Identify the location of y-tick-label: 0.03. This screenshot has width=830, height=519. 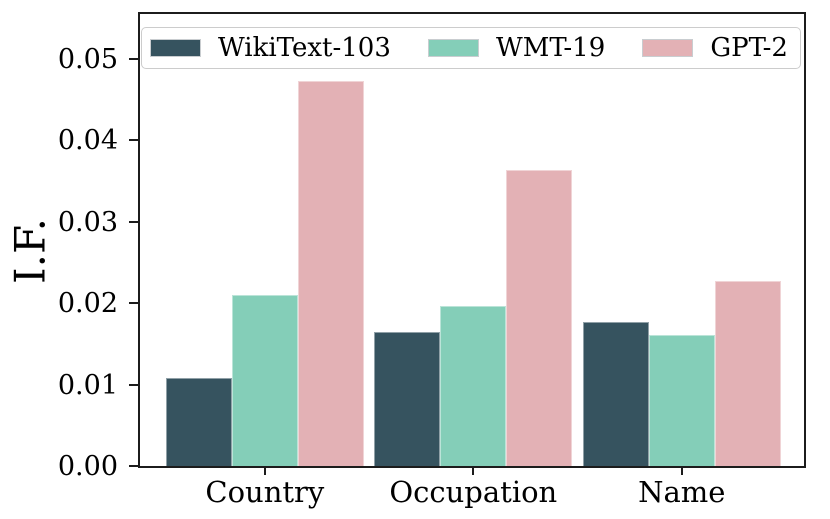
(87, 222).